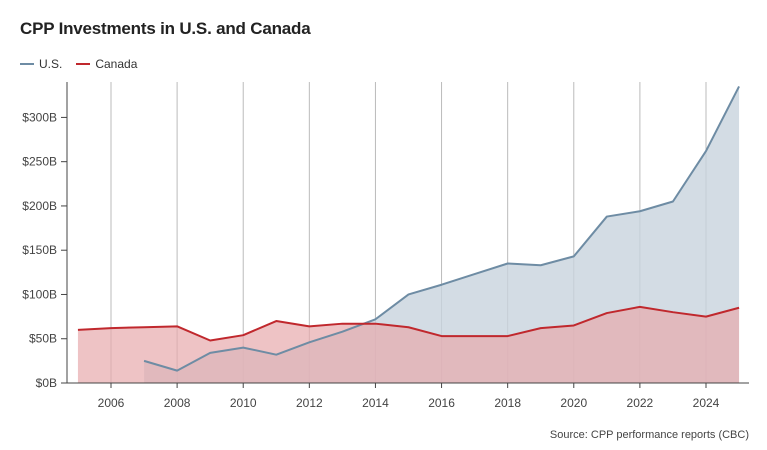  I want to click on legend: U.S. Canada, so click(85, 64).